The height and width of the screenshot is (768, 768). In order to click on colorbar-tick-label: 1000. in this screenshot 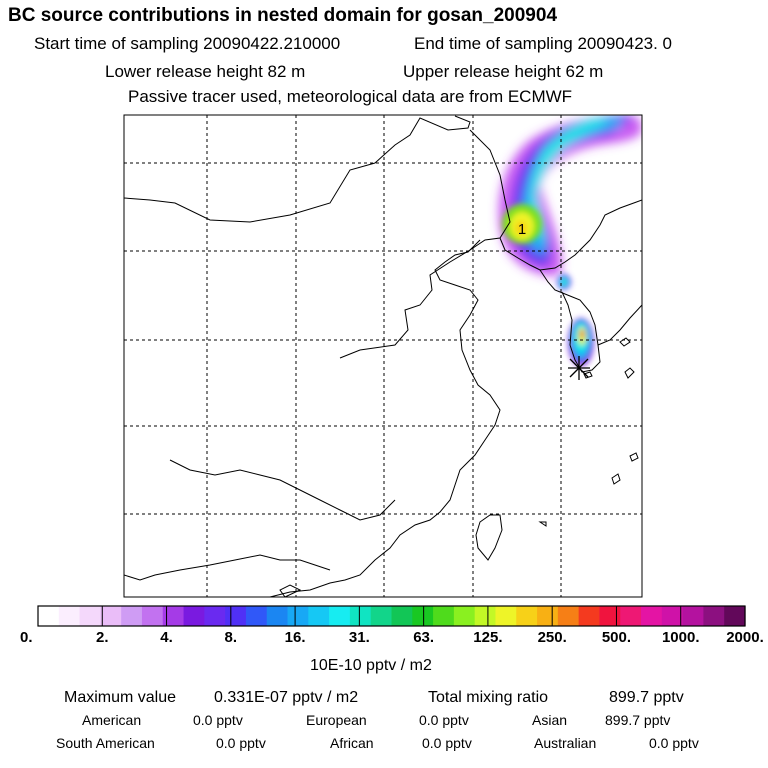, I will do `click(680, 637)`.